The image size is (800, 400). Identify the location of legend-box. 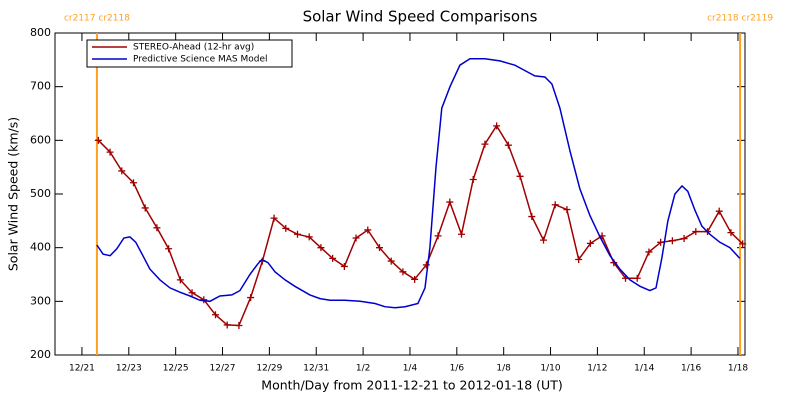
(189, 53).